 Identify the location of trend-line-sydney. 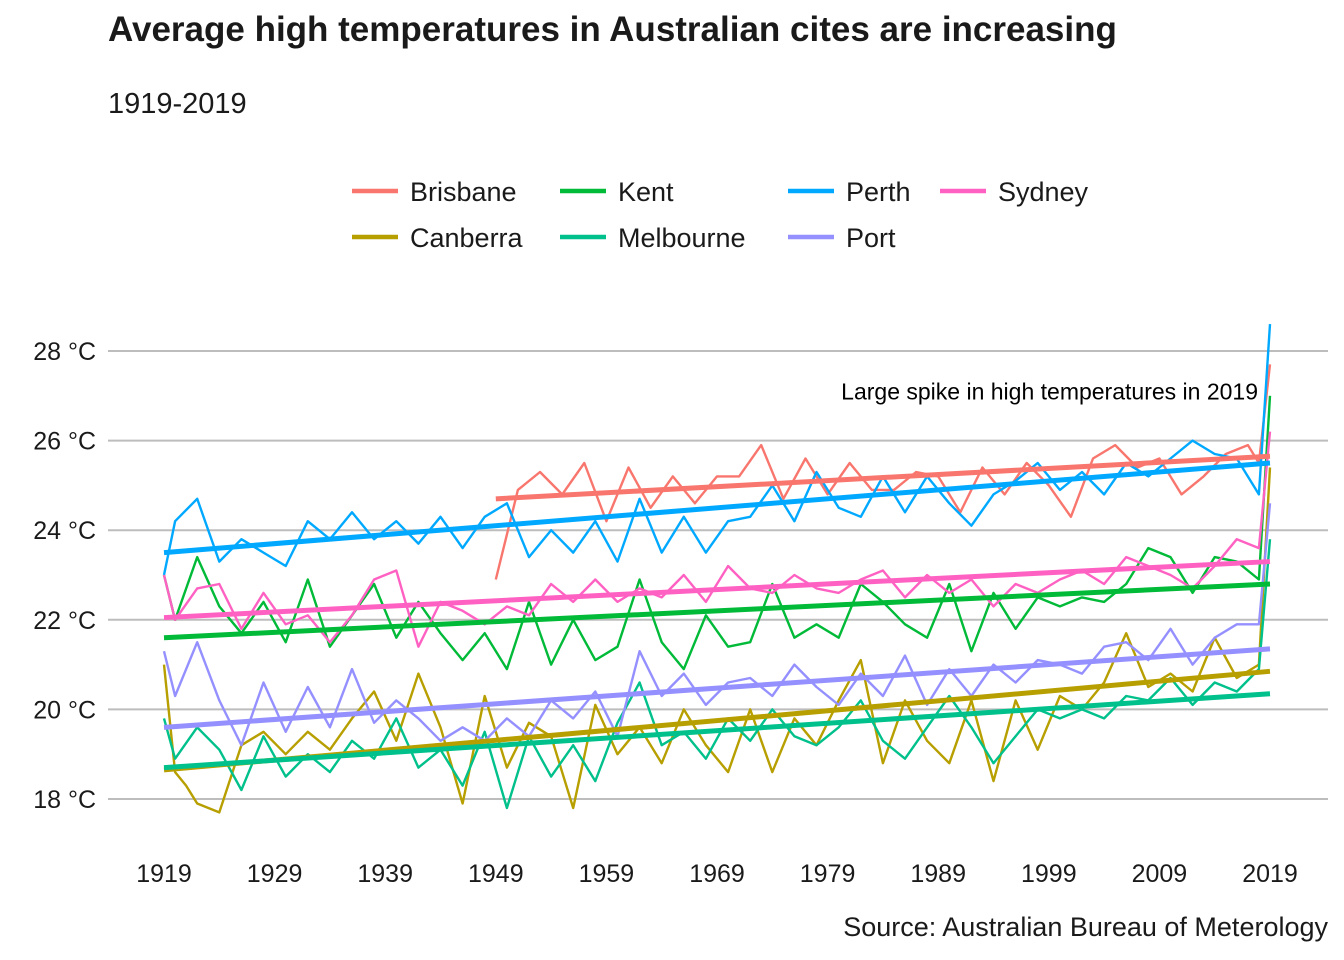
(717, 590).